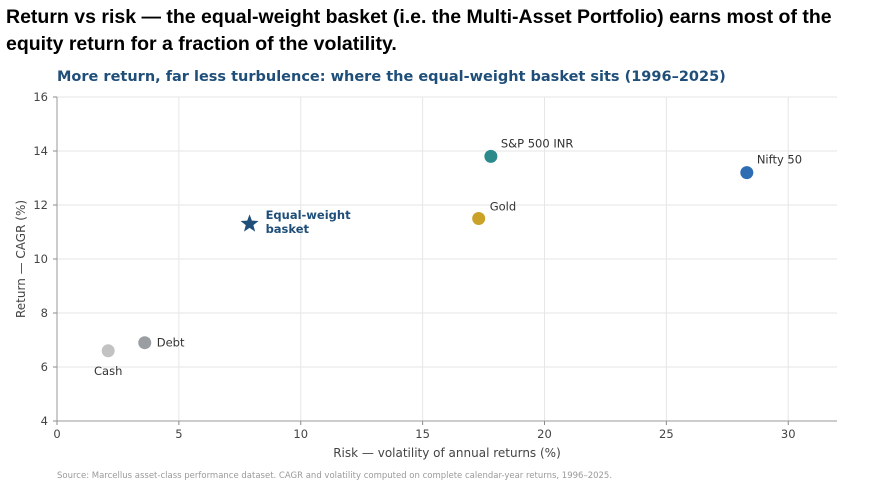 The image size is (892, 489). What do you see at coordinates (447, 453) in the screenshot?
I see `x-axis-label: Risk — volatility of annual returns (%)` at bounding box center [447, 453].